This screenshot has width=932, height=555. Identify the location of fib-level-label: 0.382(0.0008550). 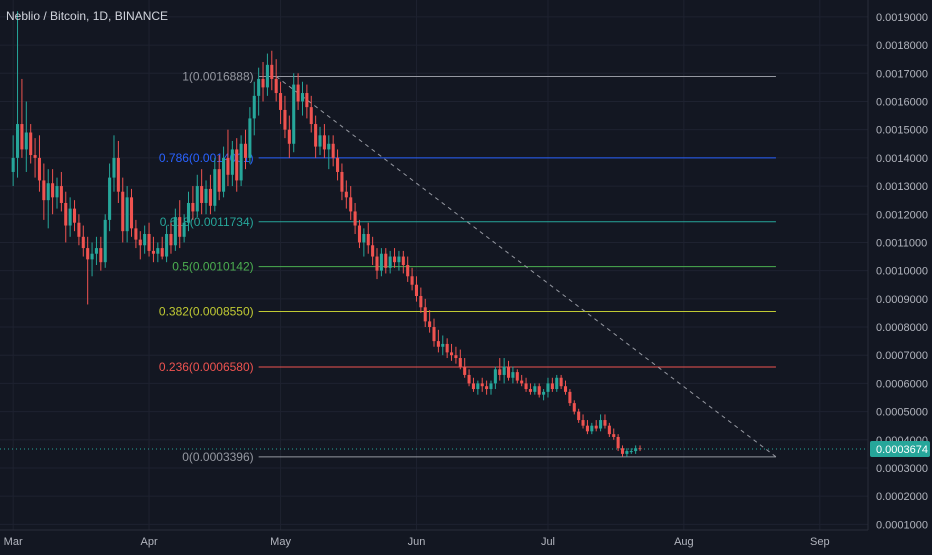
(206, 312).